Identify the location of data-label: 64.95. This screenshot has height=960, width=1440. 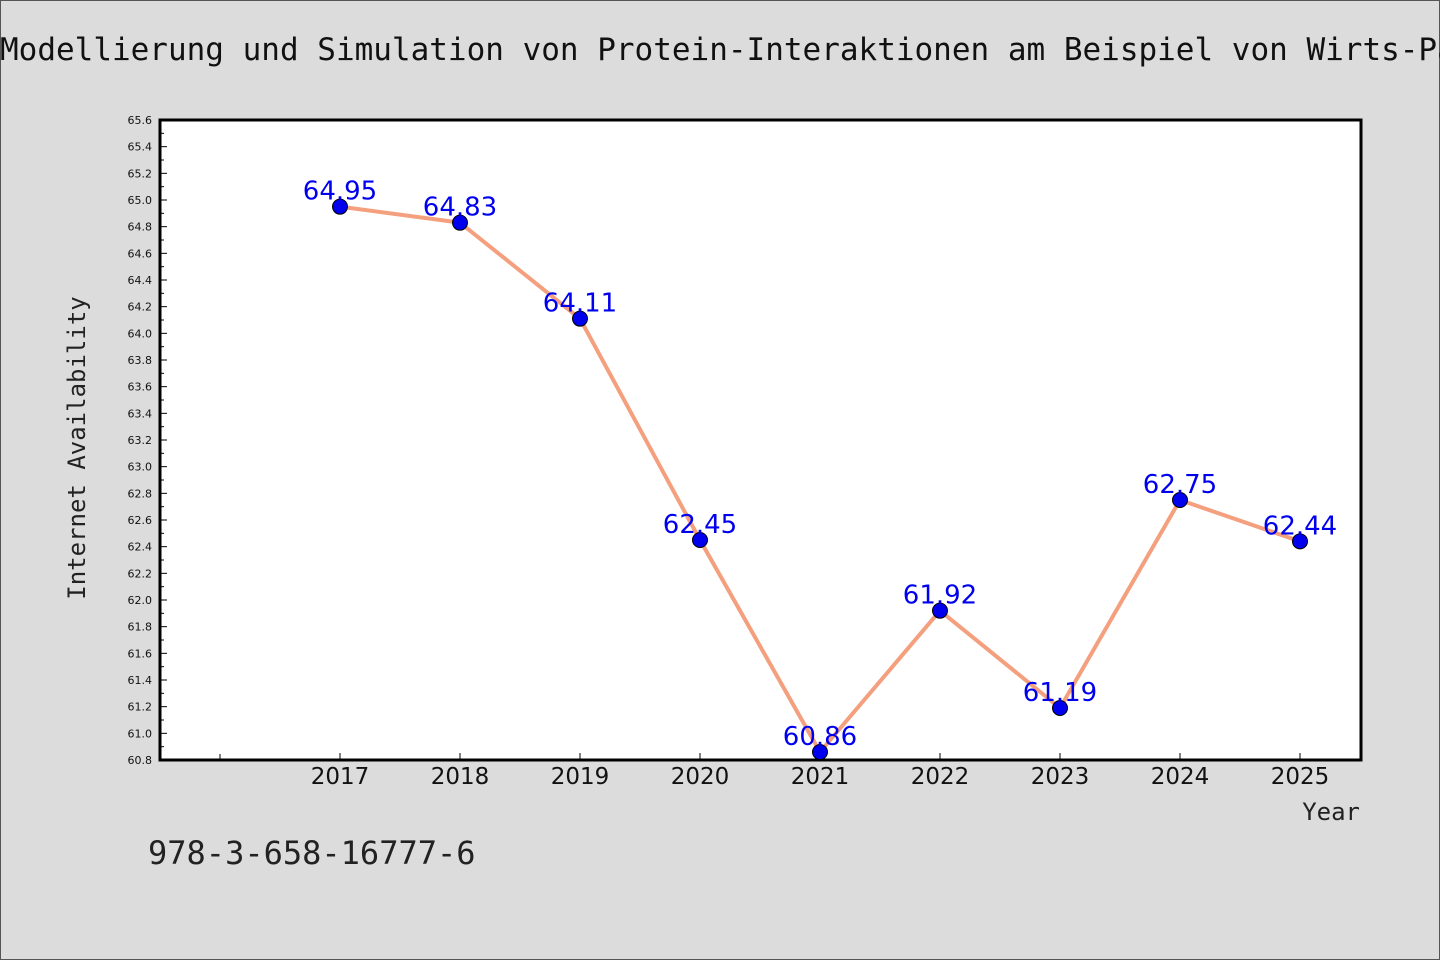
(340, 192).